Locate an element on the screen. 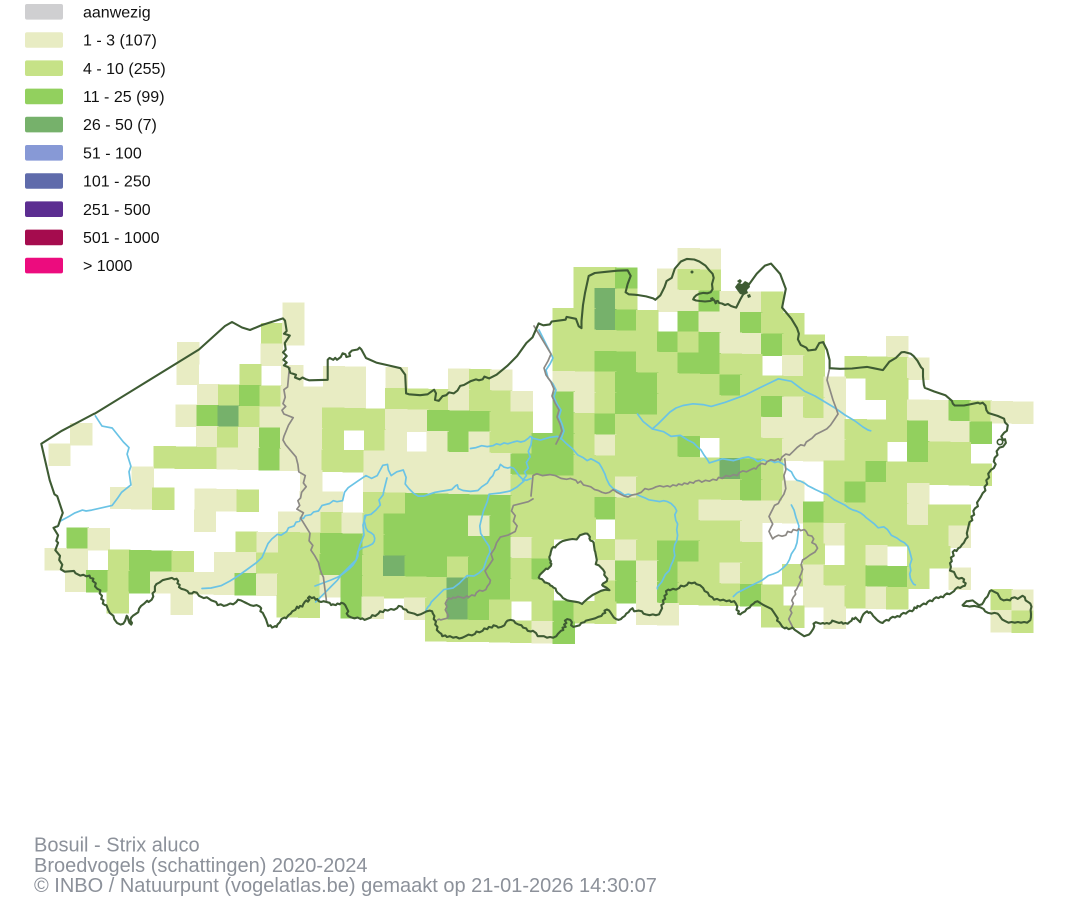 The height and width of the screenshot is (905, 1074). svg-text: 1 - 3 (107) is located at coordinates (120, 41).